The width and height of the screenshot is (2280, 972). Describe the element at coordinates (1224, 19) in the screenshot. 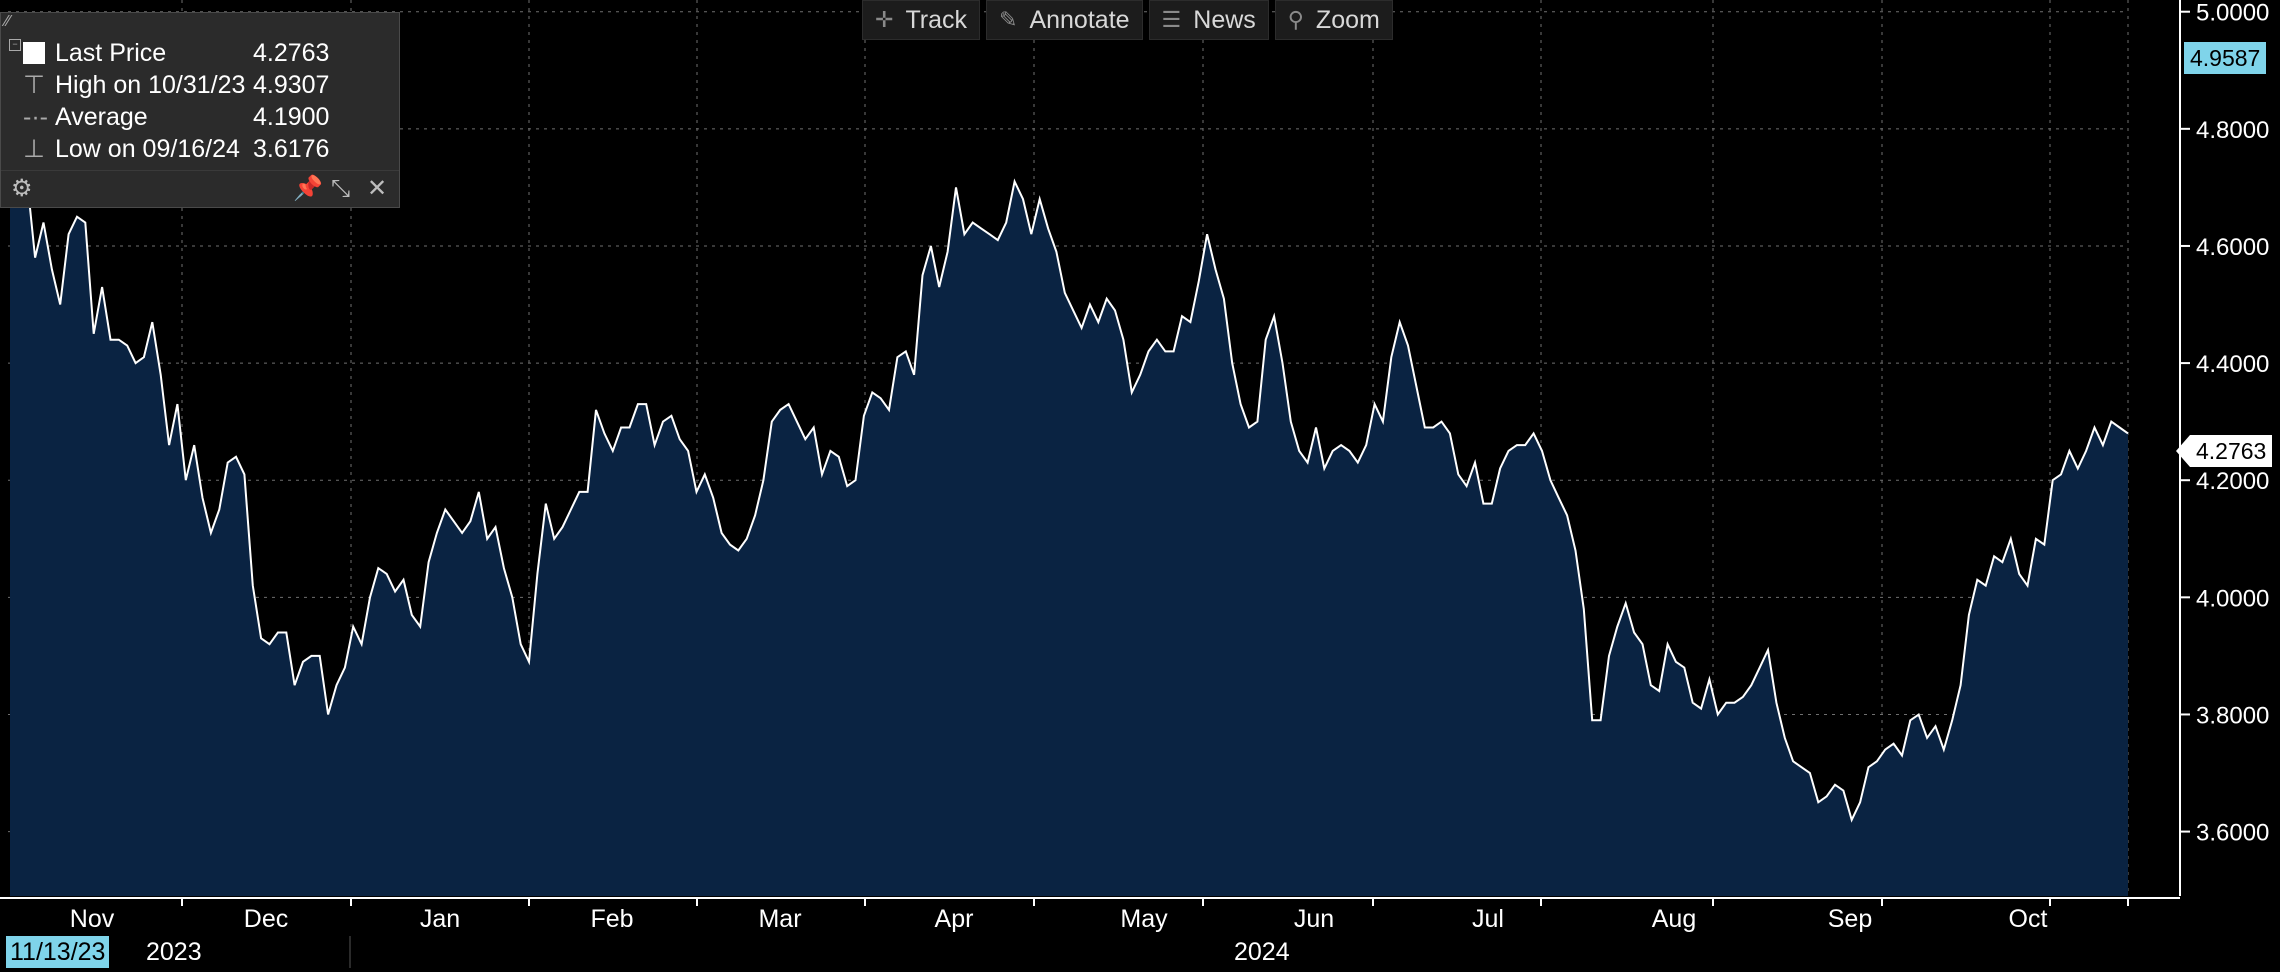

I see `news-label: News` at that location.